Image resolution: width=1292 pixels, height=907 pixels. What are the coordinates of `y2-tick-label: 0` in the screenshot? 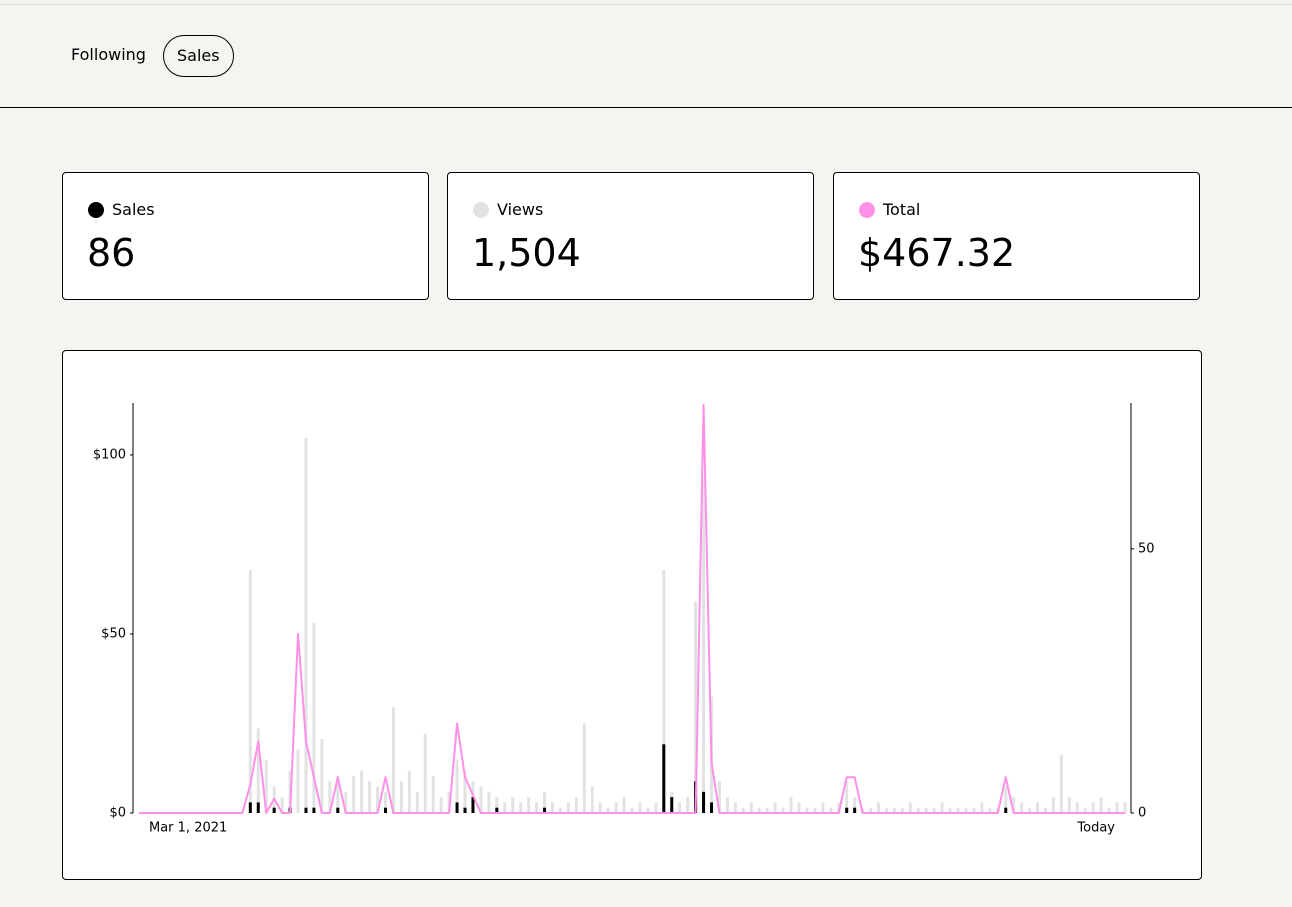 It's located at (1142, 813).